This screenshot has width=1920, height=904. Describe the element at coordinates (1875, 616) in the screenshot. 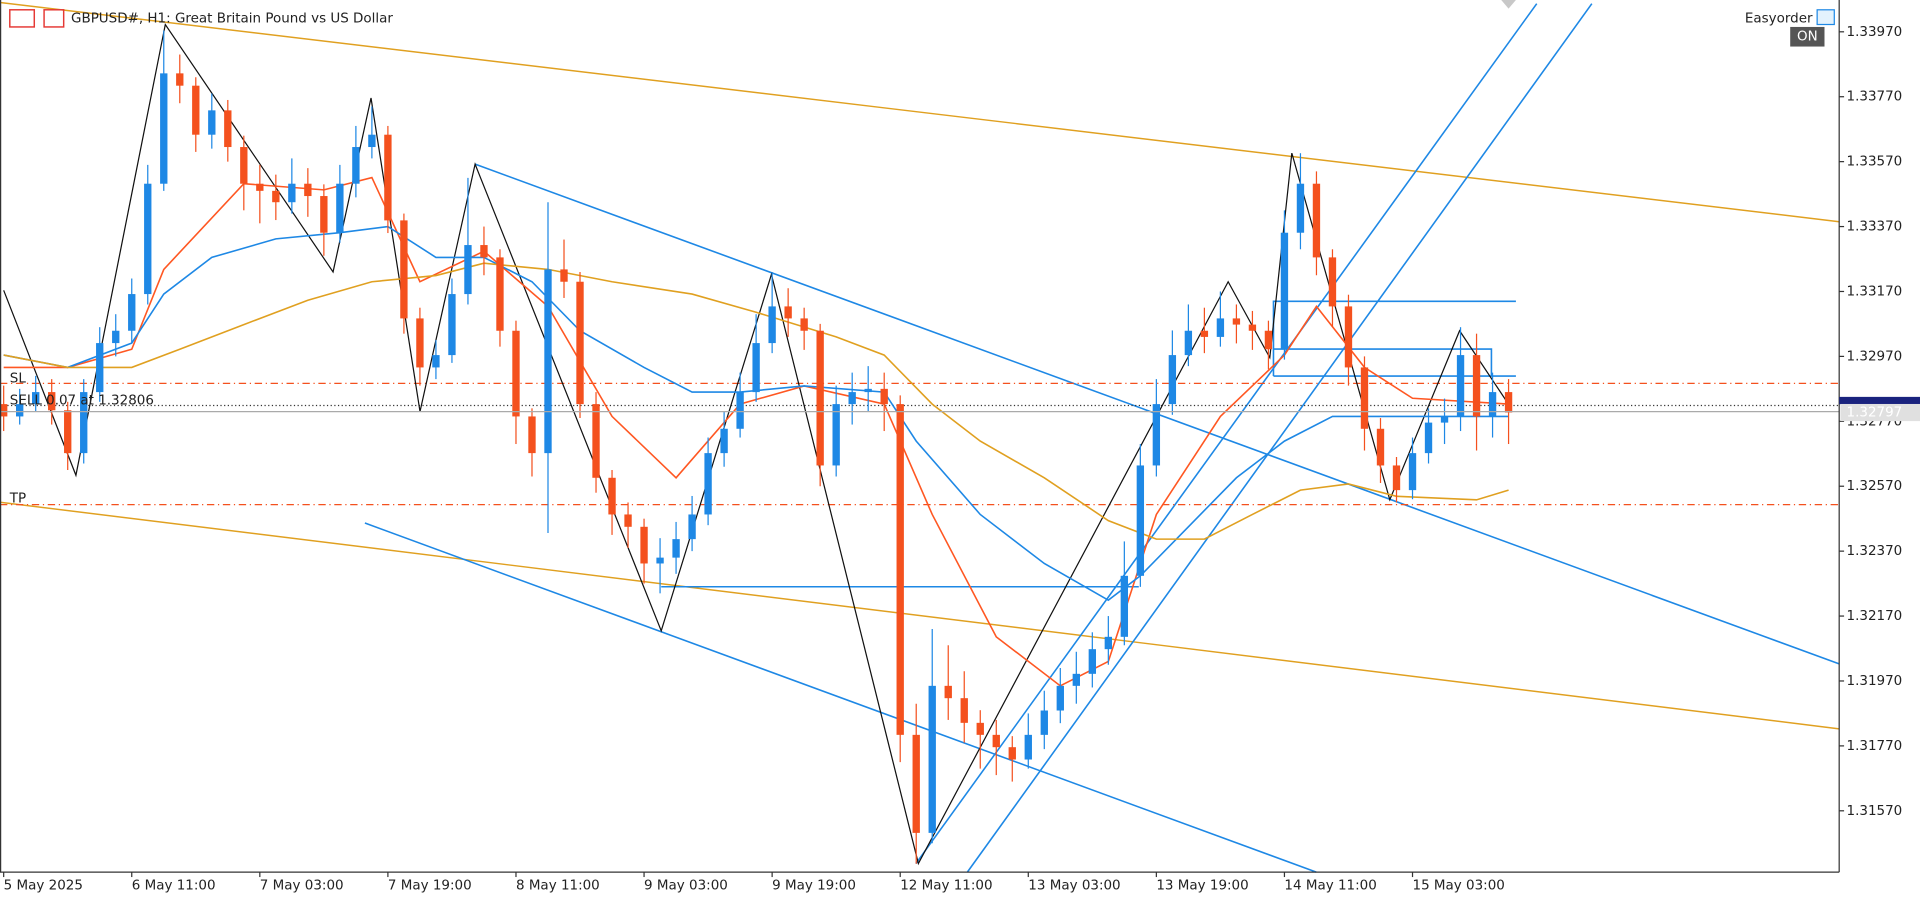

I see `y-tick-label: 1.32170` at that location.